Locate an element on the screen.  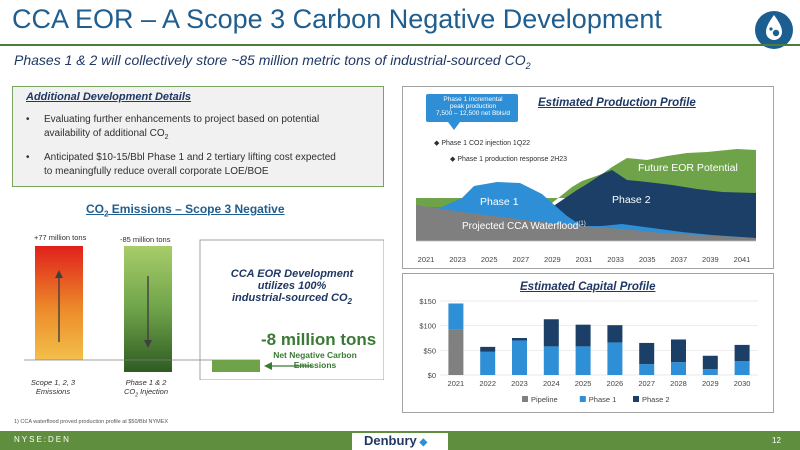
footer-logo-box is located at coordinates (400, 441).